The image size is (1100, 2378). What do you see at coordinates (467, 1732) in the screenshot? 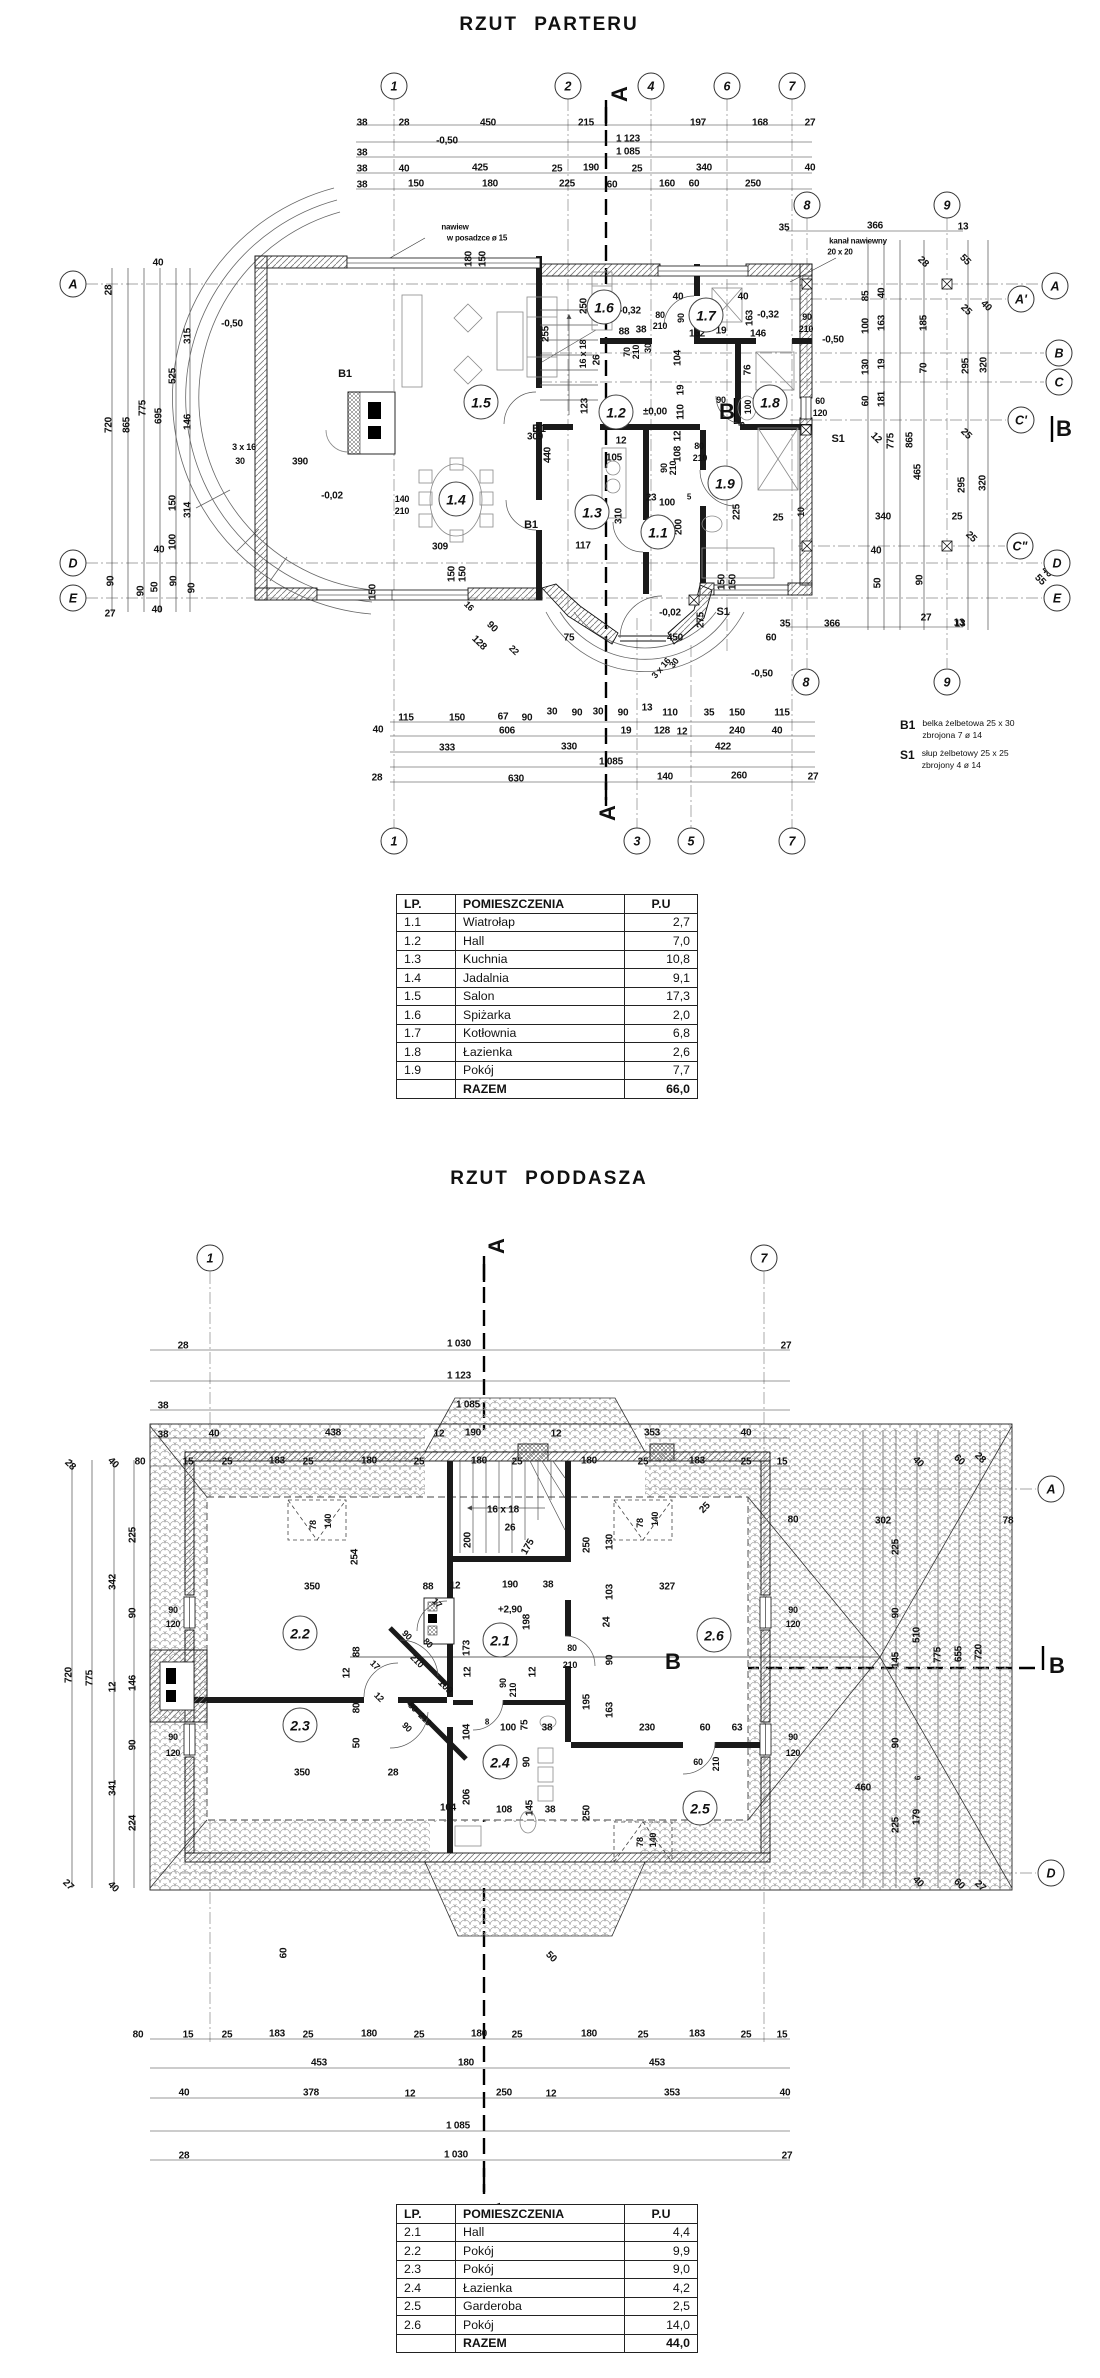
I see `dim-label: 104` at bounding box center [467, 1732].